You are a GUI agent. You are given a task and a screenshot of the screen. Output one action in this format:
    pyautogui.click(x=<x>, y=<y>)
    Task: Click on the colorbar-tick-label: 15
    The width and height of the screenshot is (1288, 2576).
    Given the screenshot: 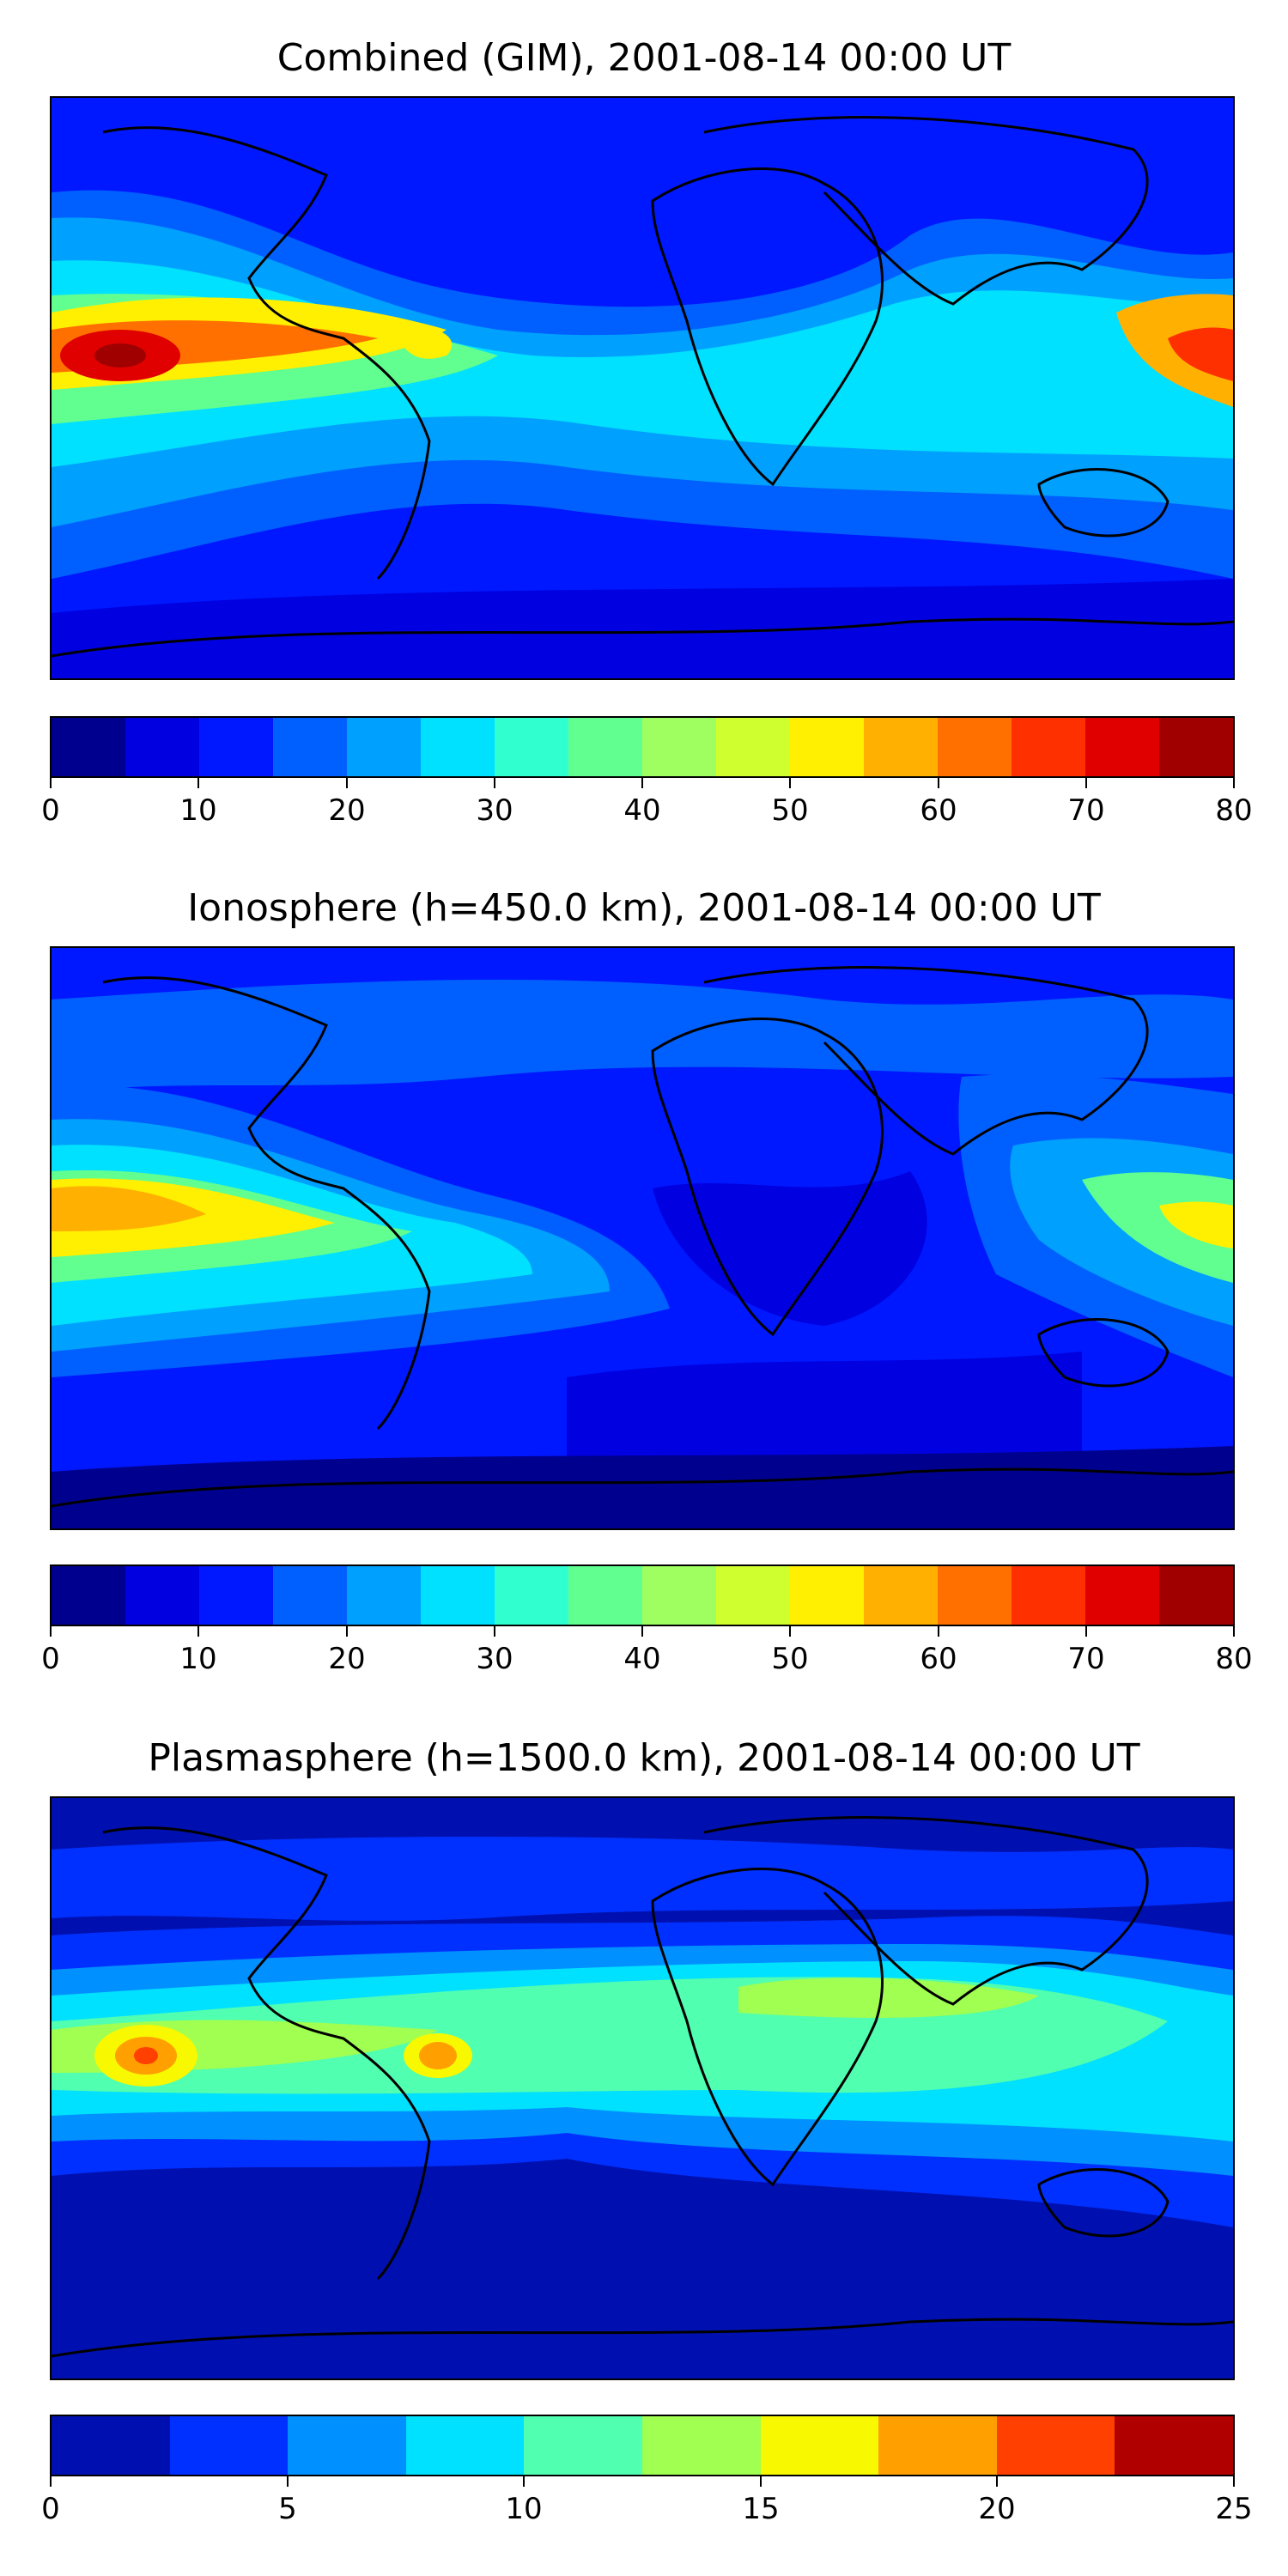 What is the action you would take?
    pyautogui.click(x=761, y=2509)
    